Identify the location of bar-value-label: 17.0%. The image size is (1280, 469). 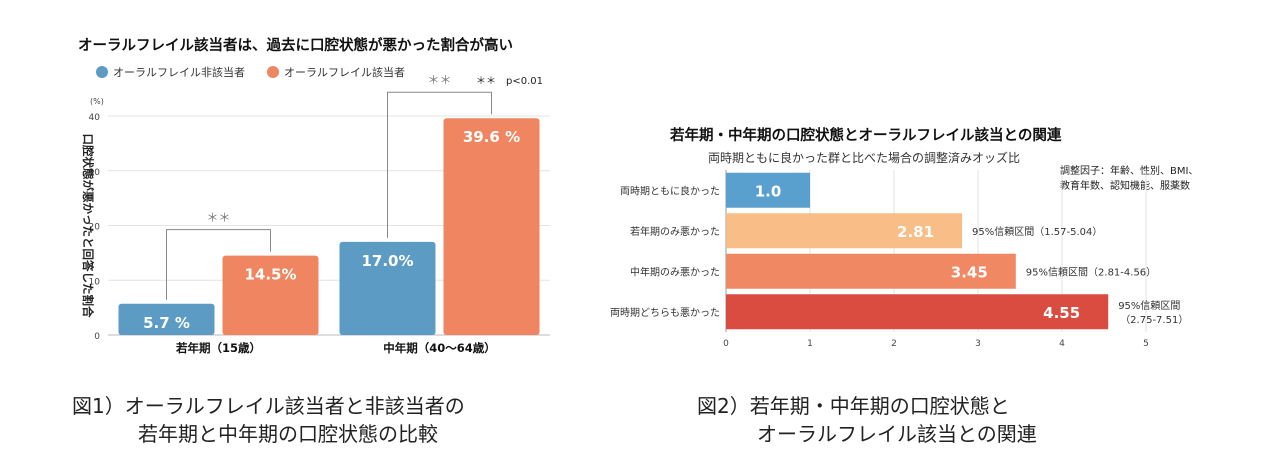
(387, 261).